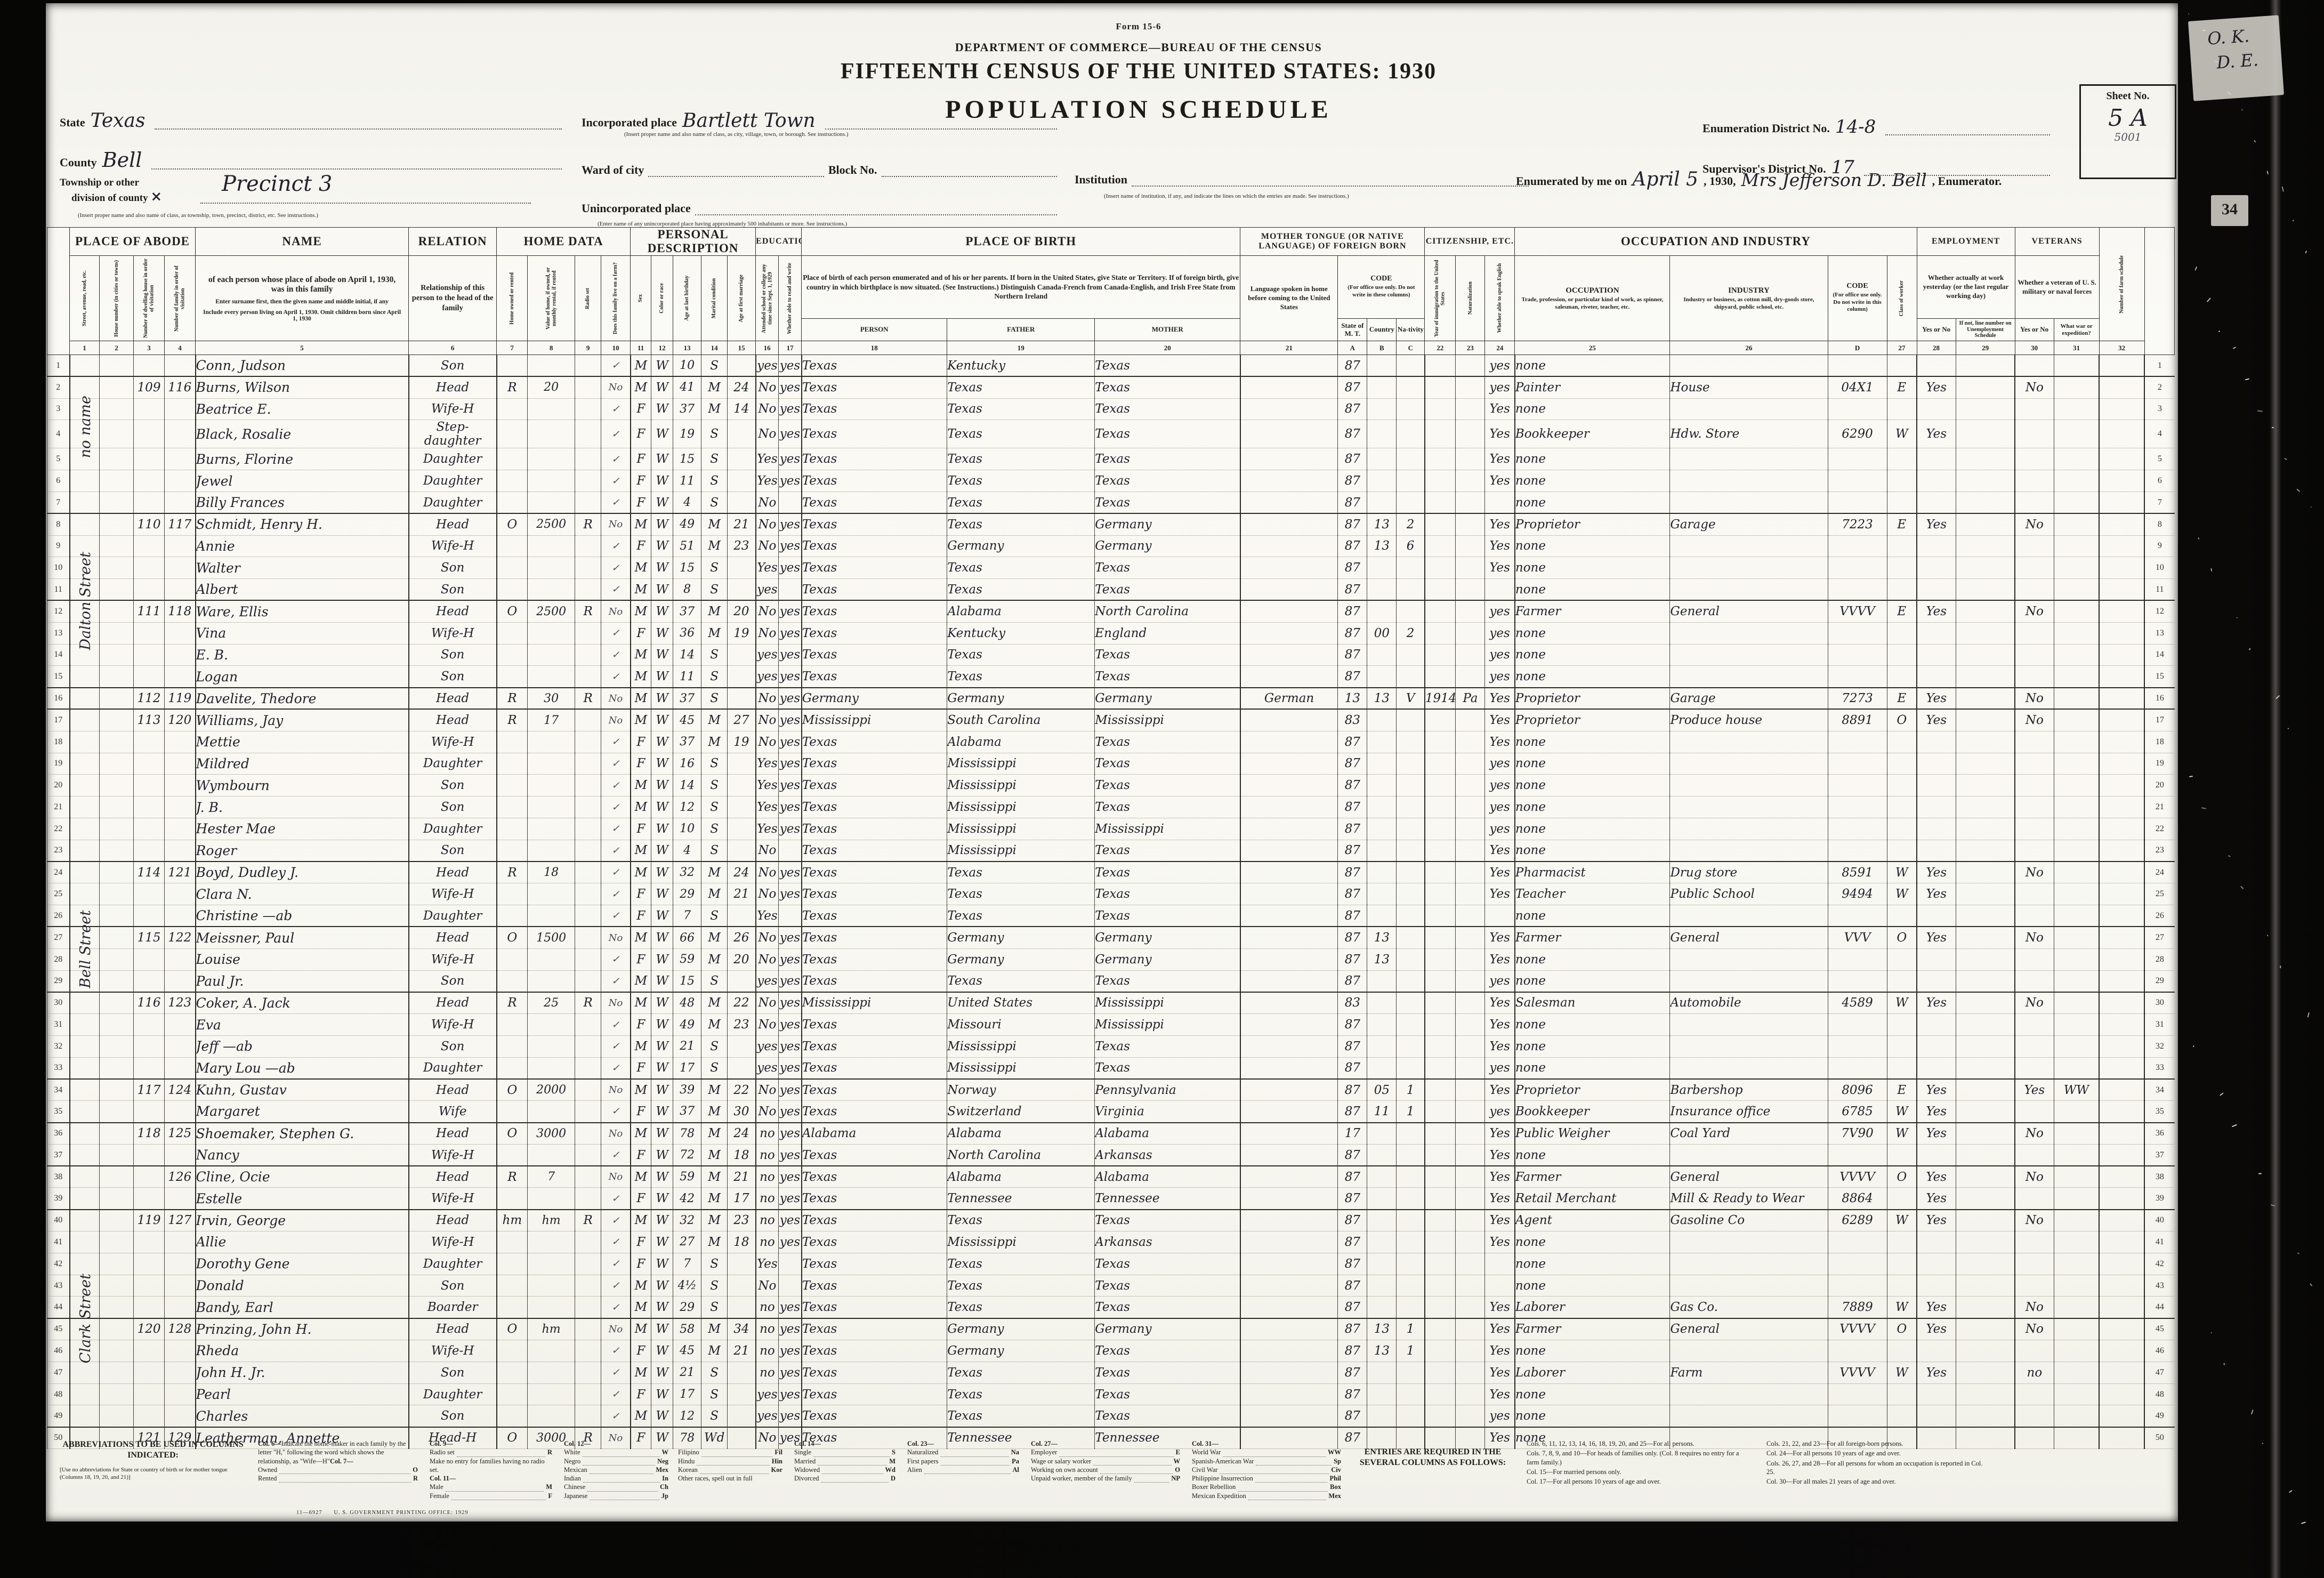  I want to click on cell-farm_sched, so click(2122, 1286).